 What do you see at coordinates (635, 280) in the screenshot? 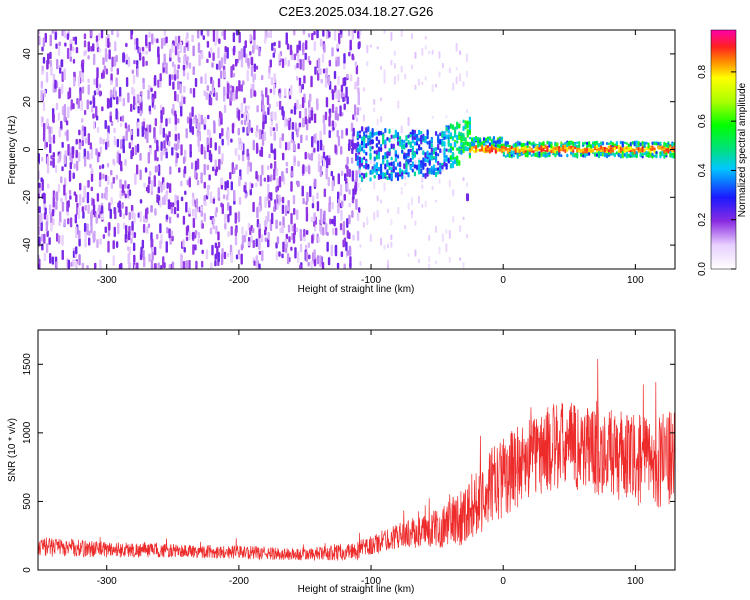
I see `spectrogram-x-tick-label: 100` at bounding box center [635, 280].